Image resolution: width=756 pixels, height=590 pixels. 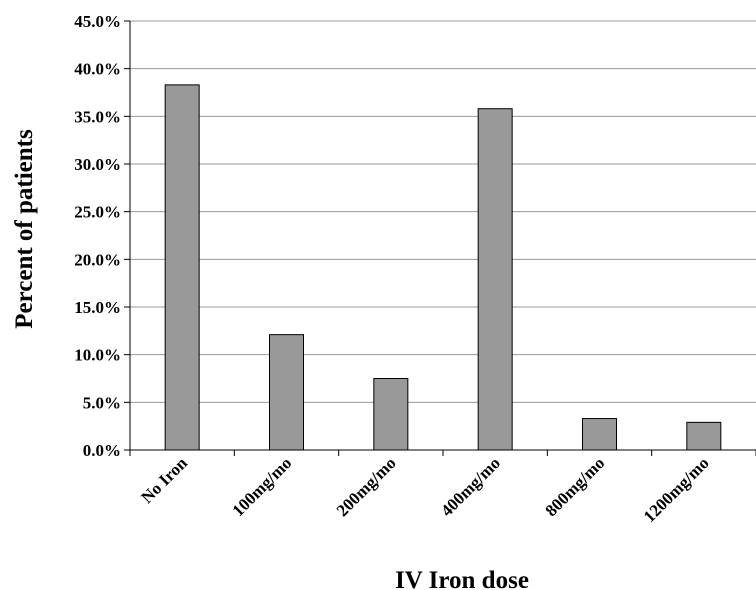 I want to click on y-tick-label: 15.0%, so click(x=97, y=307).